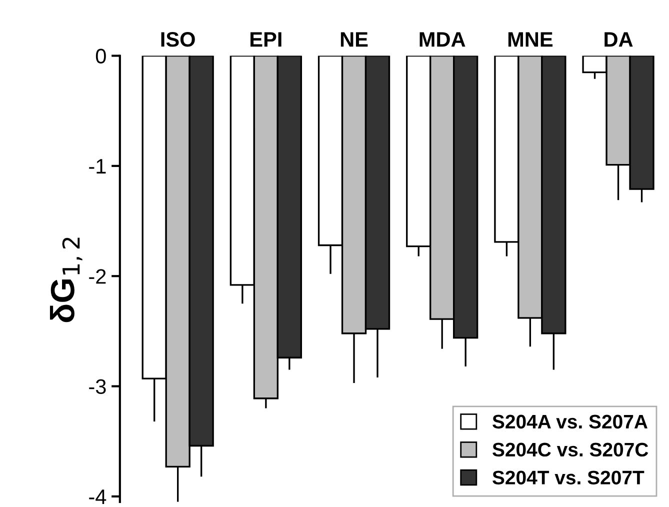  I want to click on y-tick-label: 0, so click(101, 56).